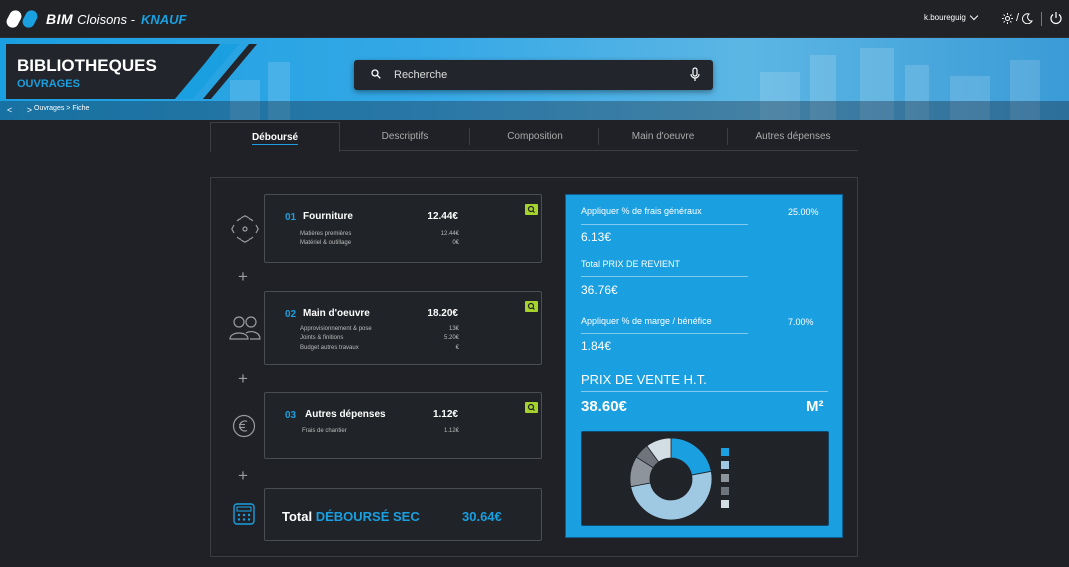 Image resolution: width=1069 pixels, height=567 pixels. What do you see at coordinates (695, 75) in the screenshot?
I see `microphone-icon` at bounding box center [695, 75].